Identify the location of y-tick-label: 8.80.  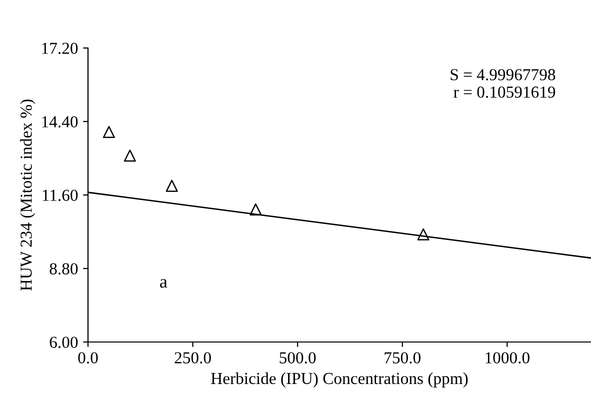
(64, 269).